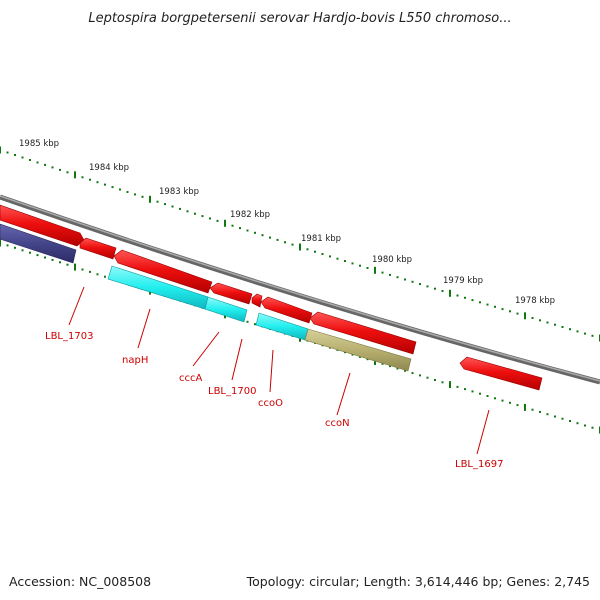 The height and width of the screenshot is (600, 600). I want to click on gene-label-napH: napH, so click(135, 360).